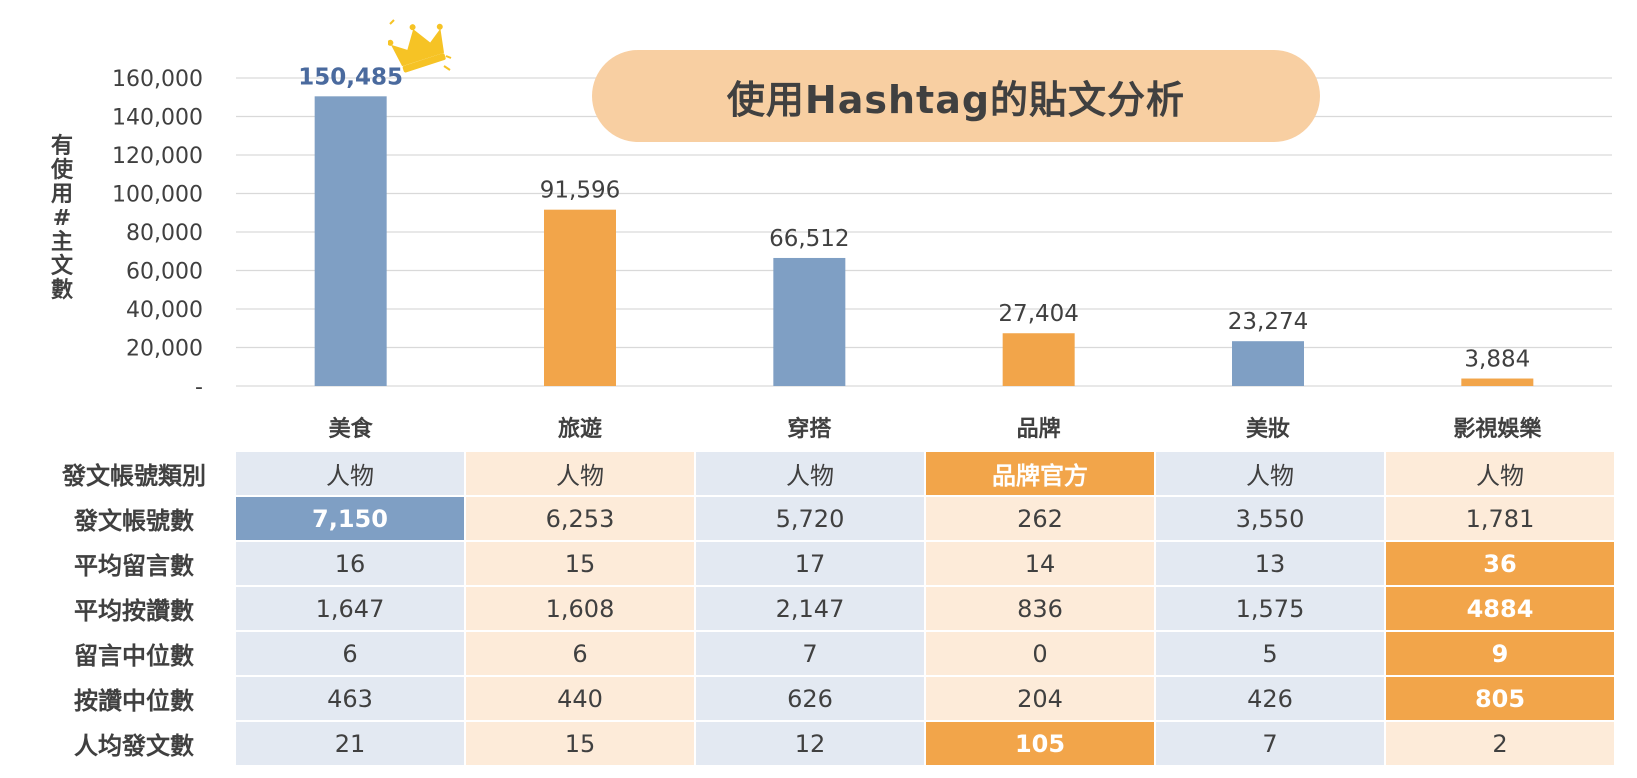 The image size is (1637, 778). I want to click on table-row: 平均留言數 16 15 17 14 13 36, so click(824, 563).